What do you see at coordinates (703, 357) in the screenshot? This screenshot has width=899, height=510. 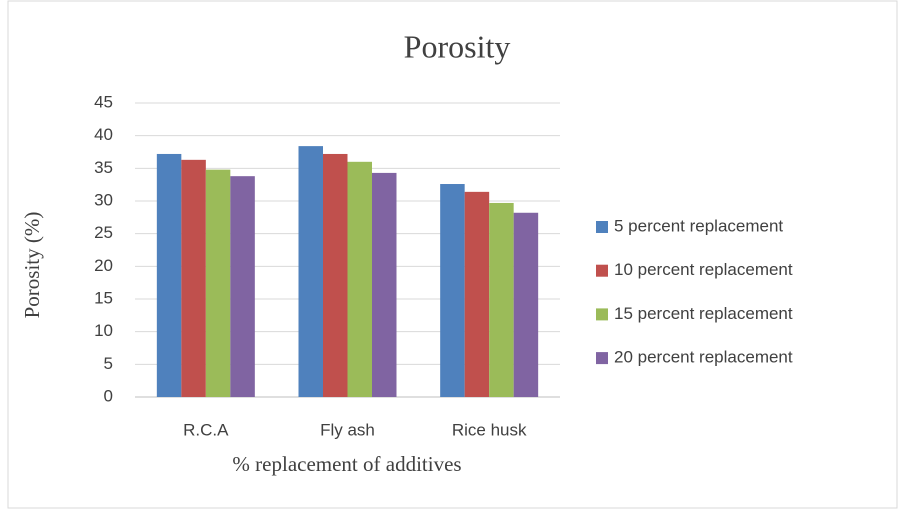 I see `legend-label: 20 percent replacement` at bounding box center [703, 357].